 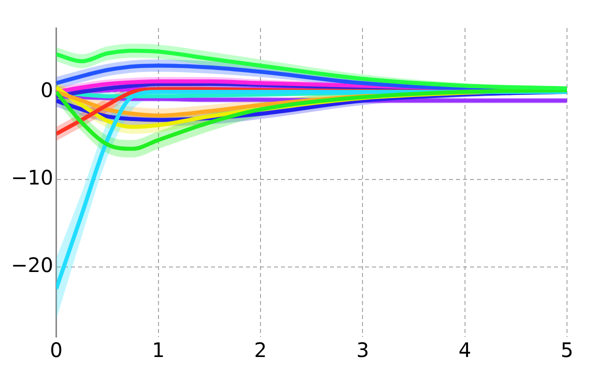 What do you see at coordinates (567, 350) in the screenshot?
I see `x-tick-label: 5` at bounding box center [567, 350].